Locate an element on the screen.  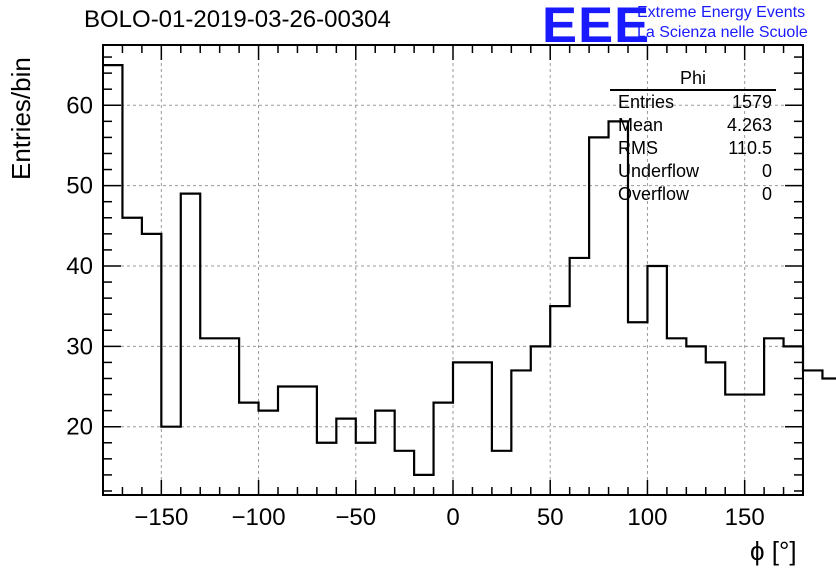
x-axis-label: ϕ [°] is located at coordinates (773, 551).